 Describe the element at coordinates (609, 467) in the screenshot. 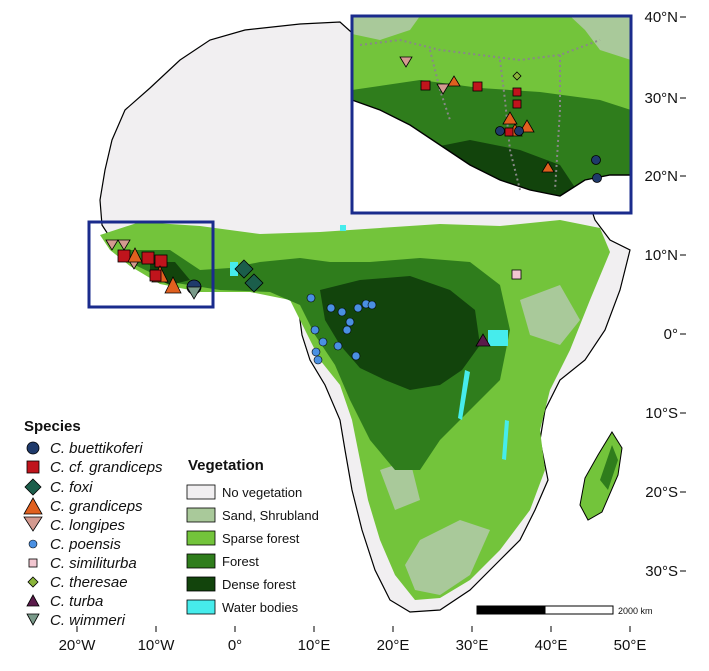

I see `madagascar-forest` at that location.